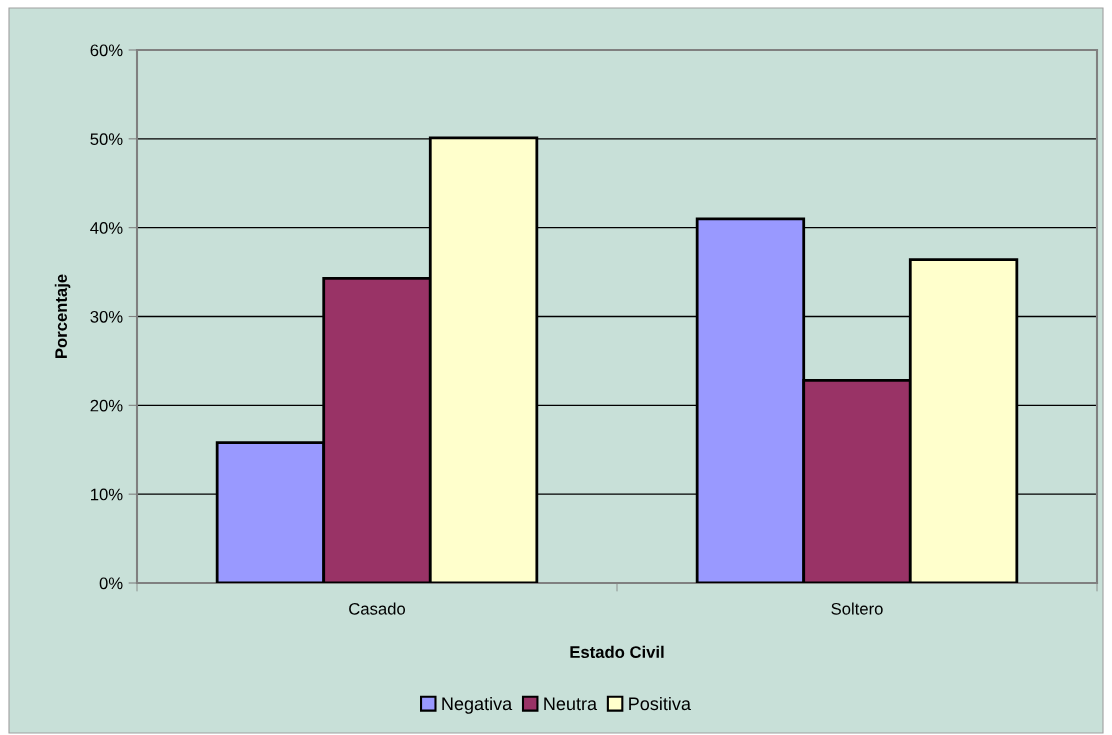 Image resolution: width=1112 pixels, height=735 pixels. I want to click on legend-label: Positiva, so click(660, 703).